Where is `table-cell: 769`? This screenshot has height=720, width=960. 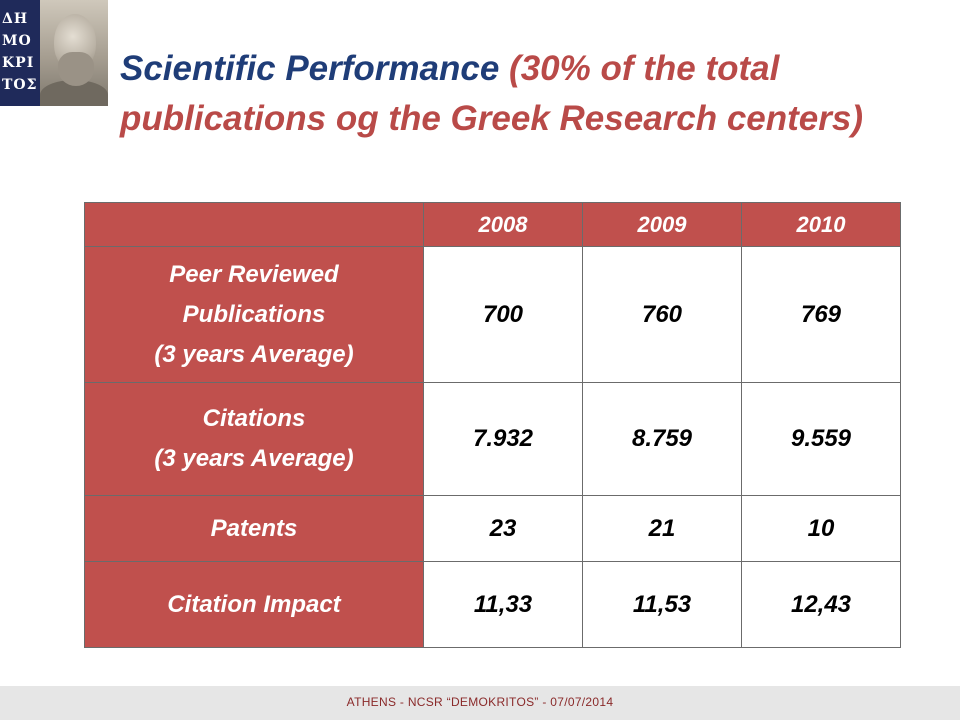
table-cell: 769 is located at coordinates (821, 314).